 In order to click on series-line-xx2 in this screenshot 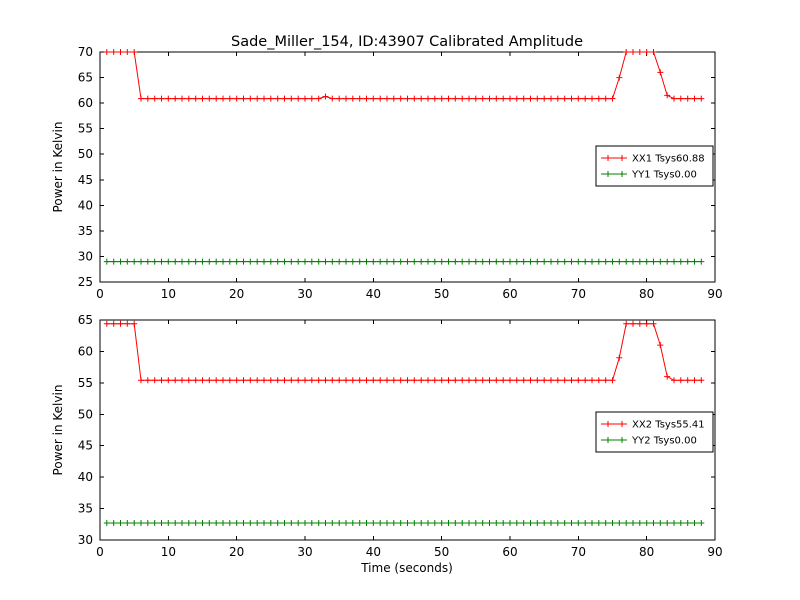, I will do `click(404, 352)`.